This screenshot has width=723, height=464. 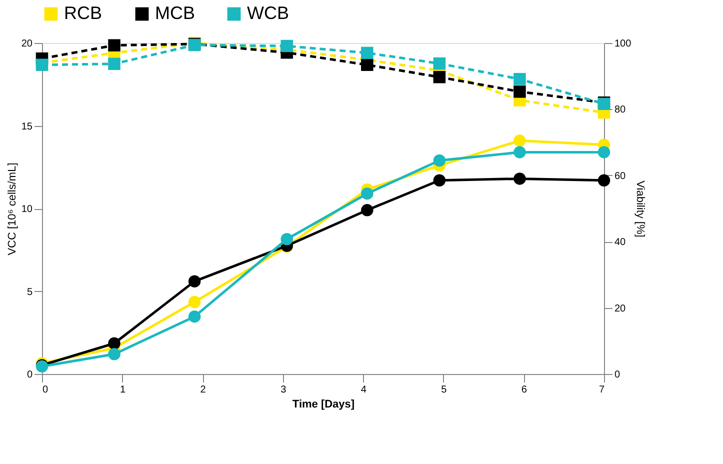 What do you see at coordinates (27, 44) in the screenshot?
I see `y-tick-label: 20` at bounding box center [27, 44].